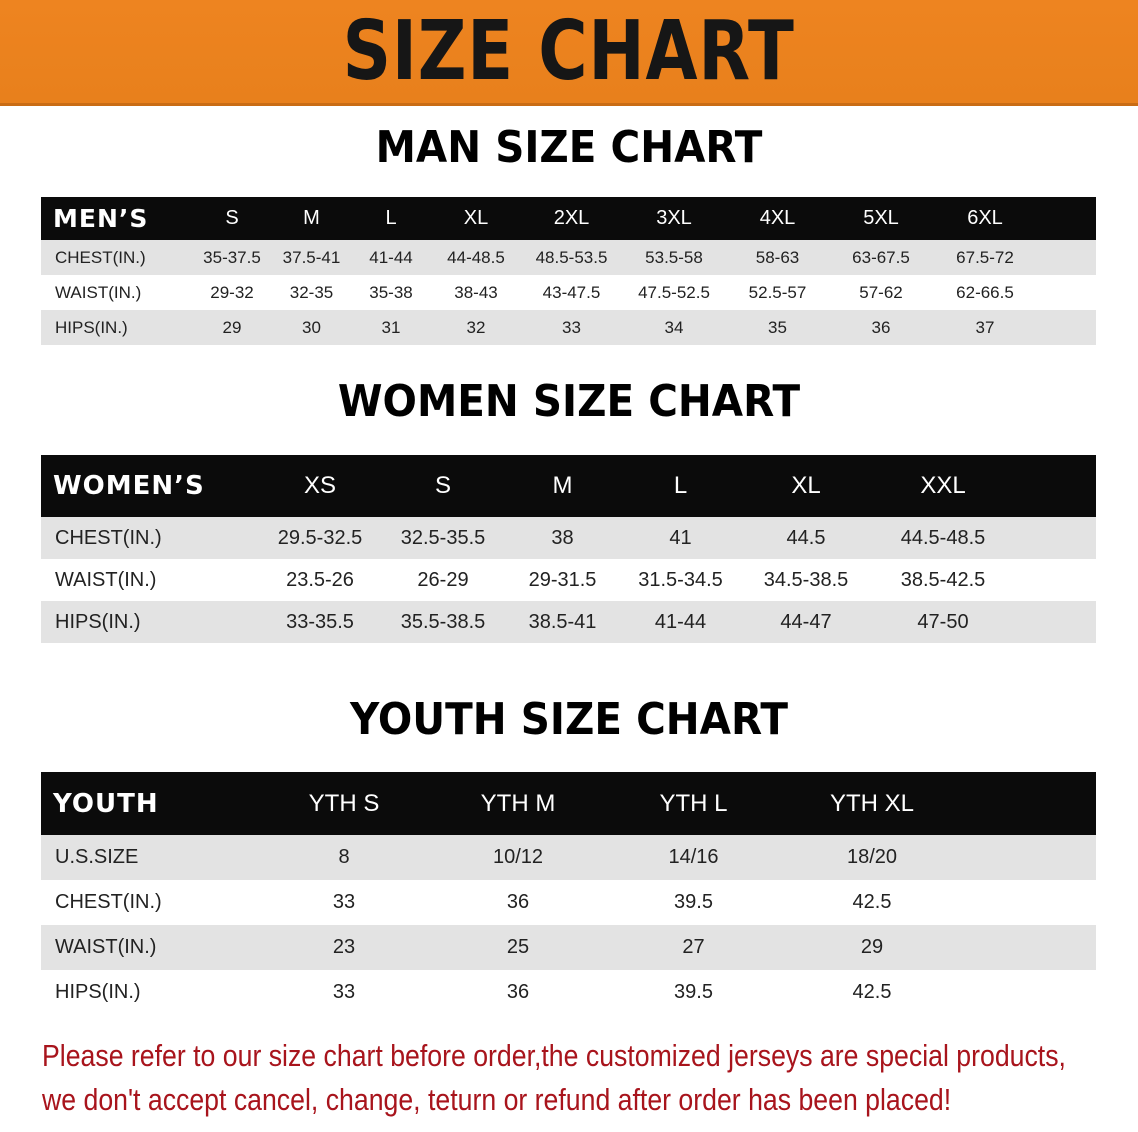 Image resolution: width=1138 pixels, height=1132 pixels. What do you see at coordinates (674, 292) in the screenshot?
I see `table-cell: 47.5-52.5` at bounding box center [674, 292].